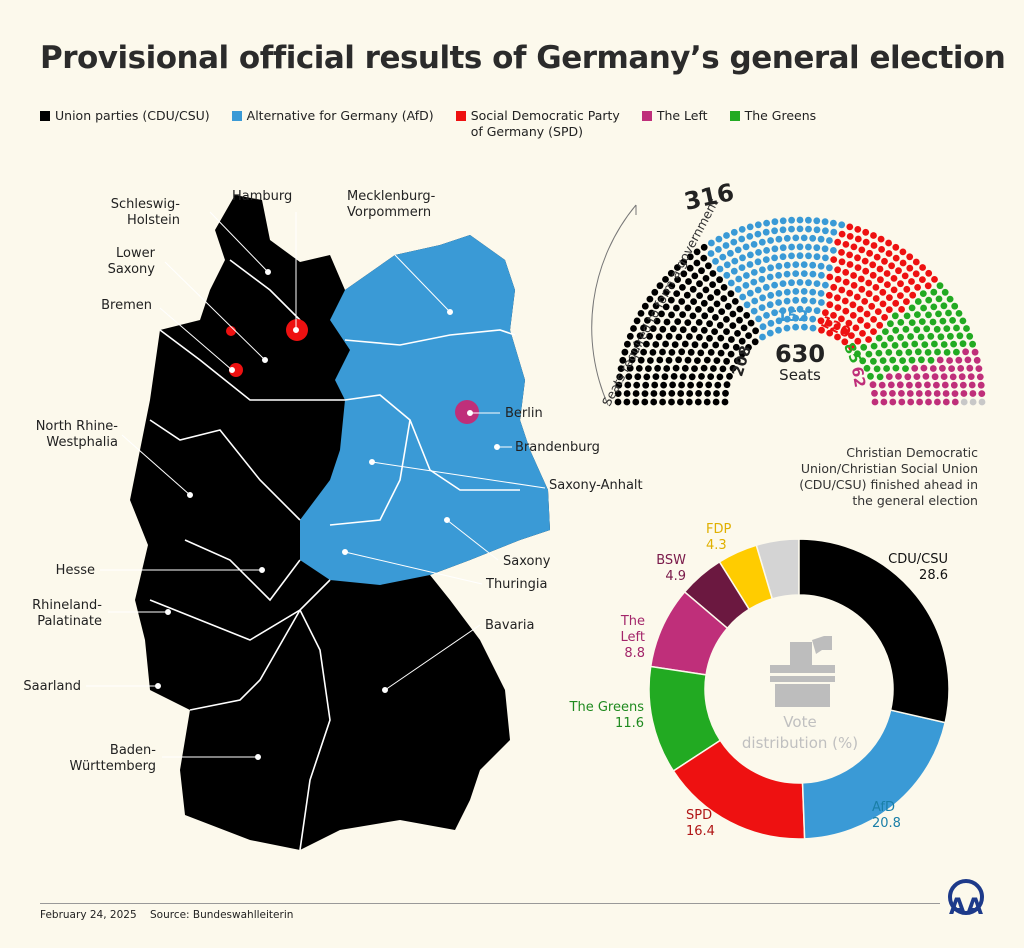 The image size is (1024, 948). I want to click on legend-label: The Left, so click(682, 115).